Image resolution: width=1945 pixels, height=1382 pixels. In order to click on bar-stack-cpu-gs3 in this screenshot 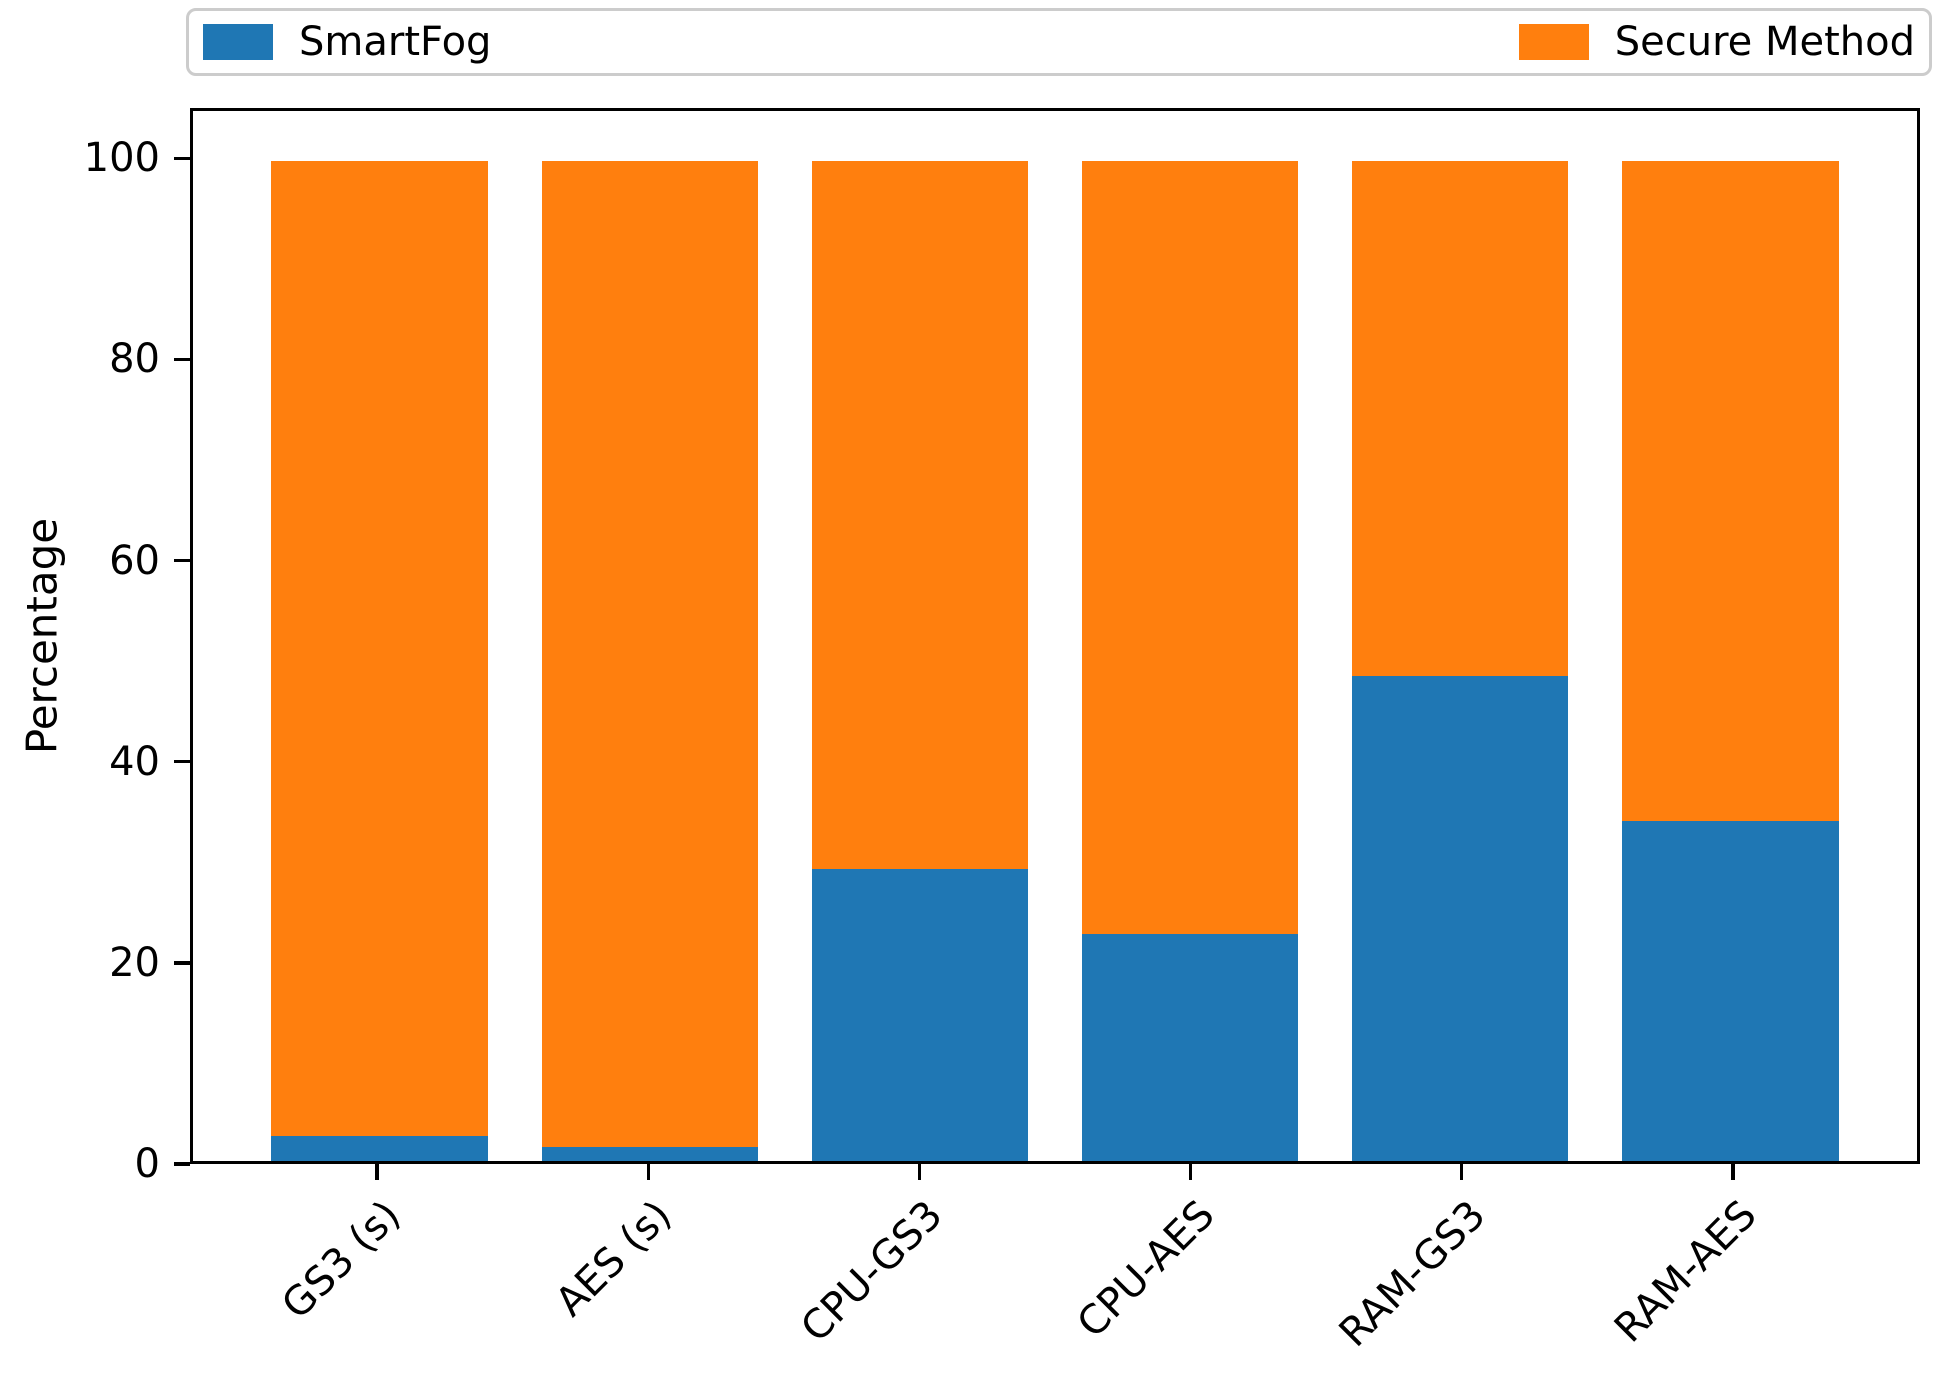, I will do `click(919, 636)`.